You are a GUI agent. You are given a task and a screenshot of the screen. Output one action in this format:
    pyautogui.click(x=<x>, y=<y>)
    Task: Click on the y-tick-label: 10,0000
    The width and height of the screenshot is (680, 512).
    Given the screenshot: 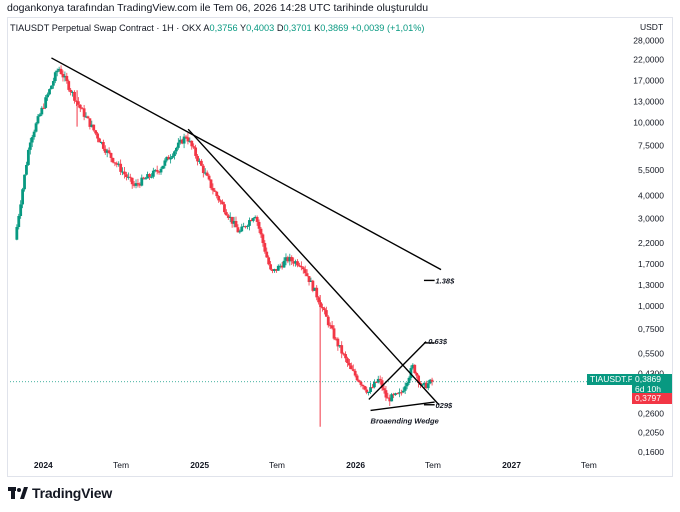 What is the action you would take?
    pyautogui.click(x=648, y=123)
    